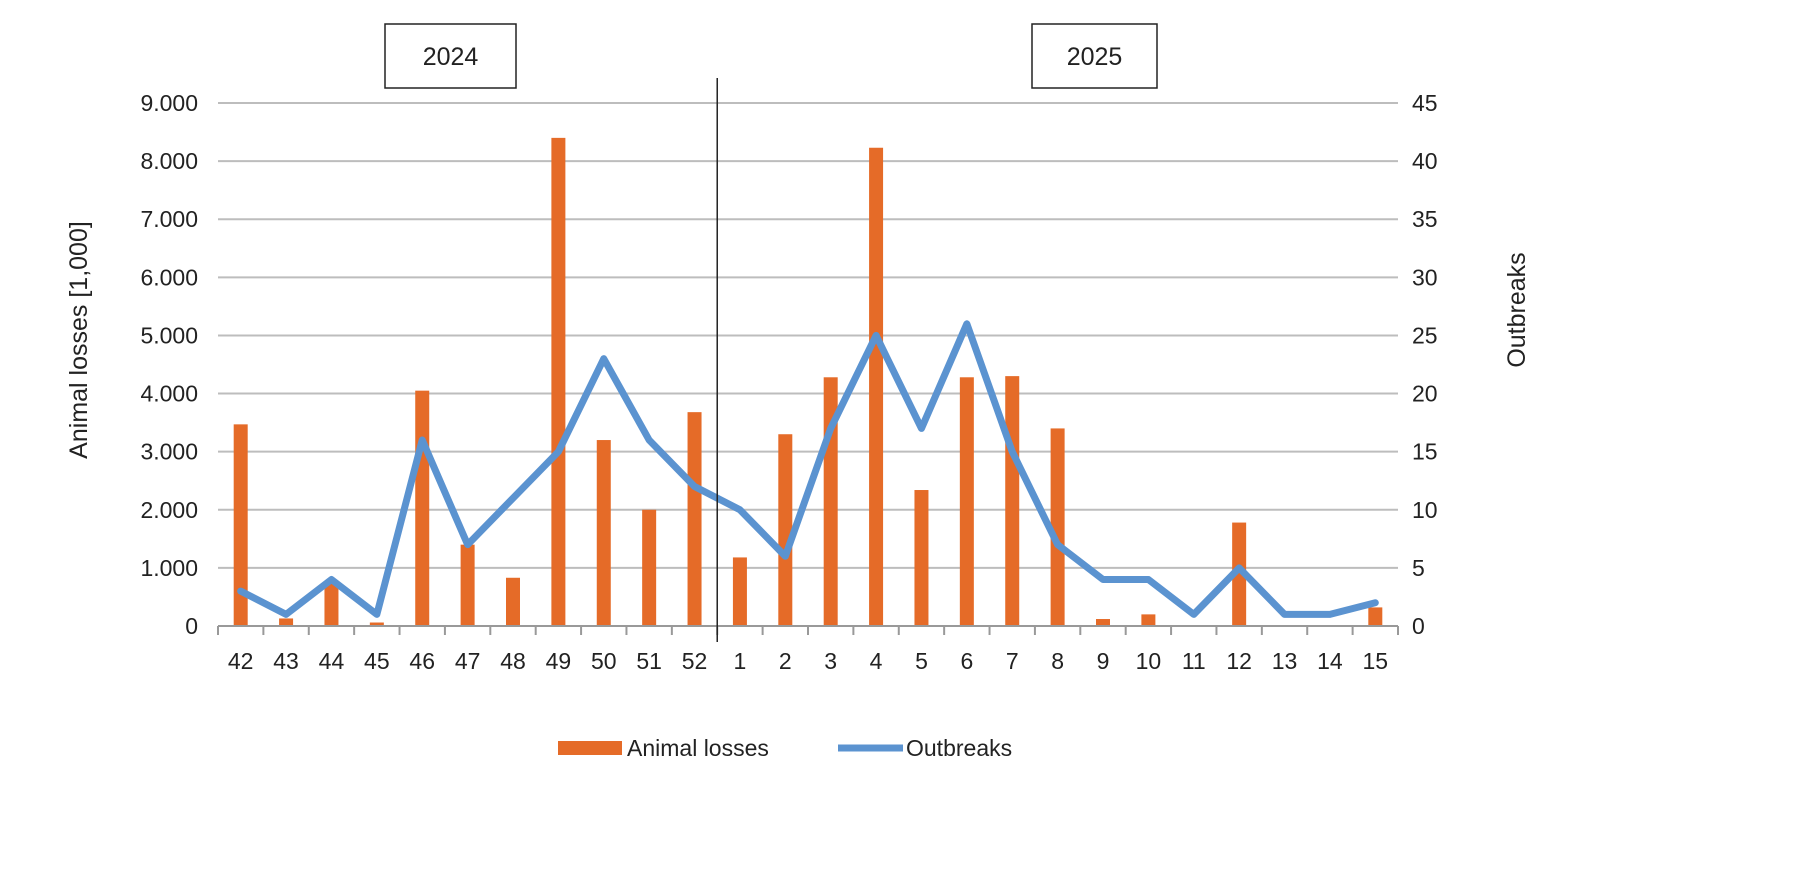  I want to click on y2-tick-label: 25, so click(1425, 335).